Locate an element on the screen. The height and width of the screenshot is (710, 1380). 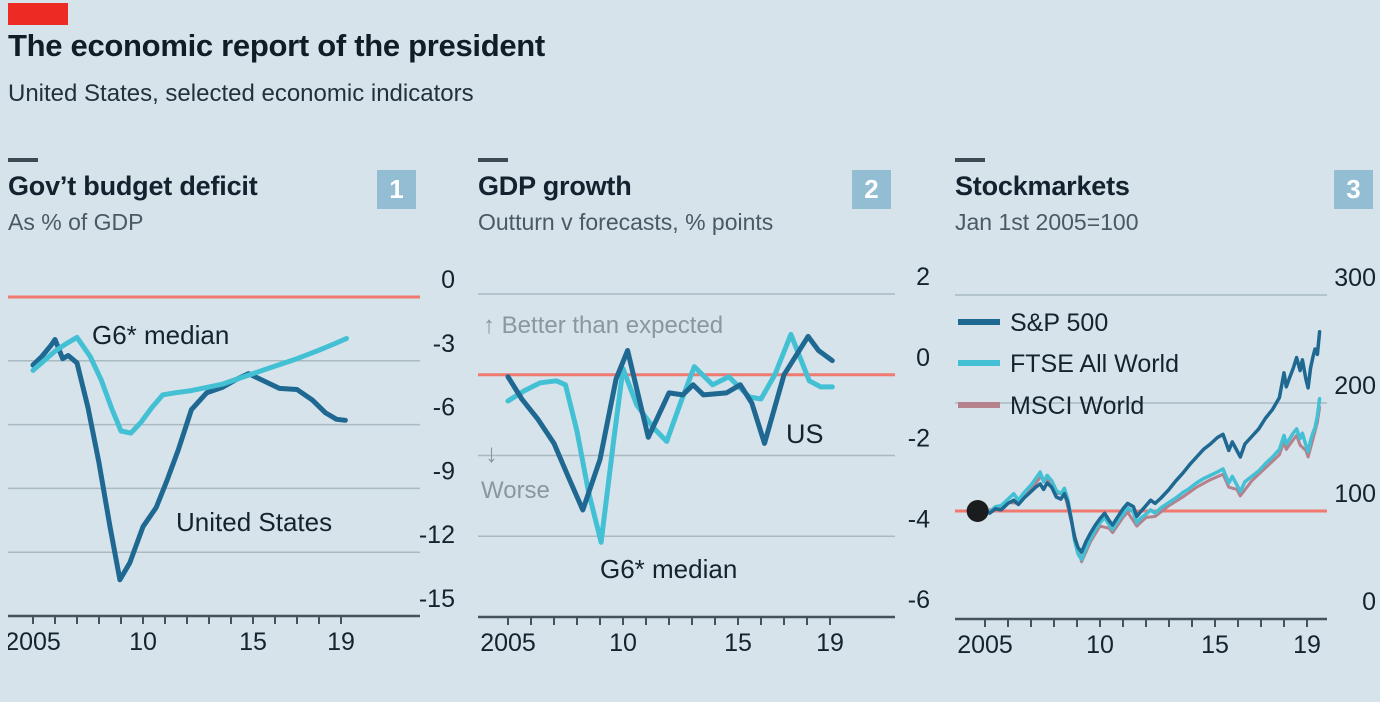
panel-title: GDP growth is located at coordinates (555, 186).